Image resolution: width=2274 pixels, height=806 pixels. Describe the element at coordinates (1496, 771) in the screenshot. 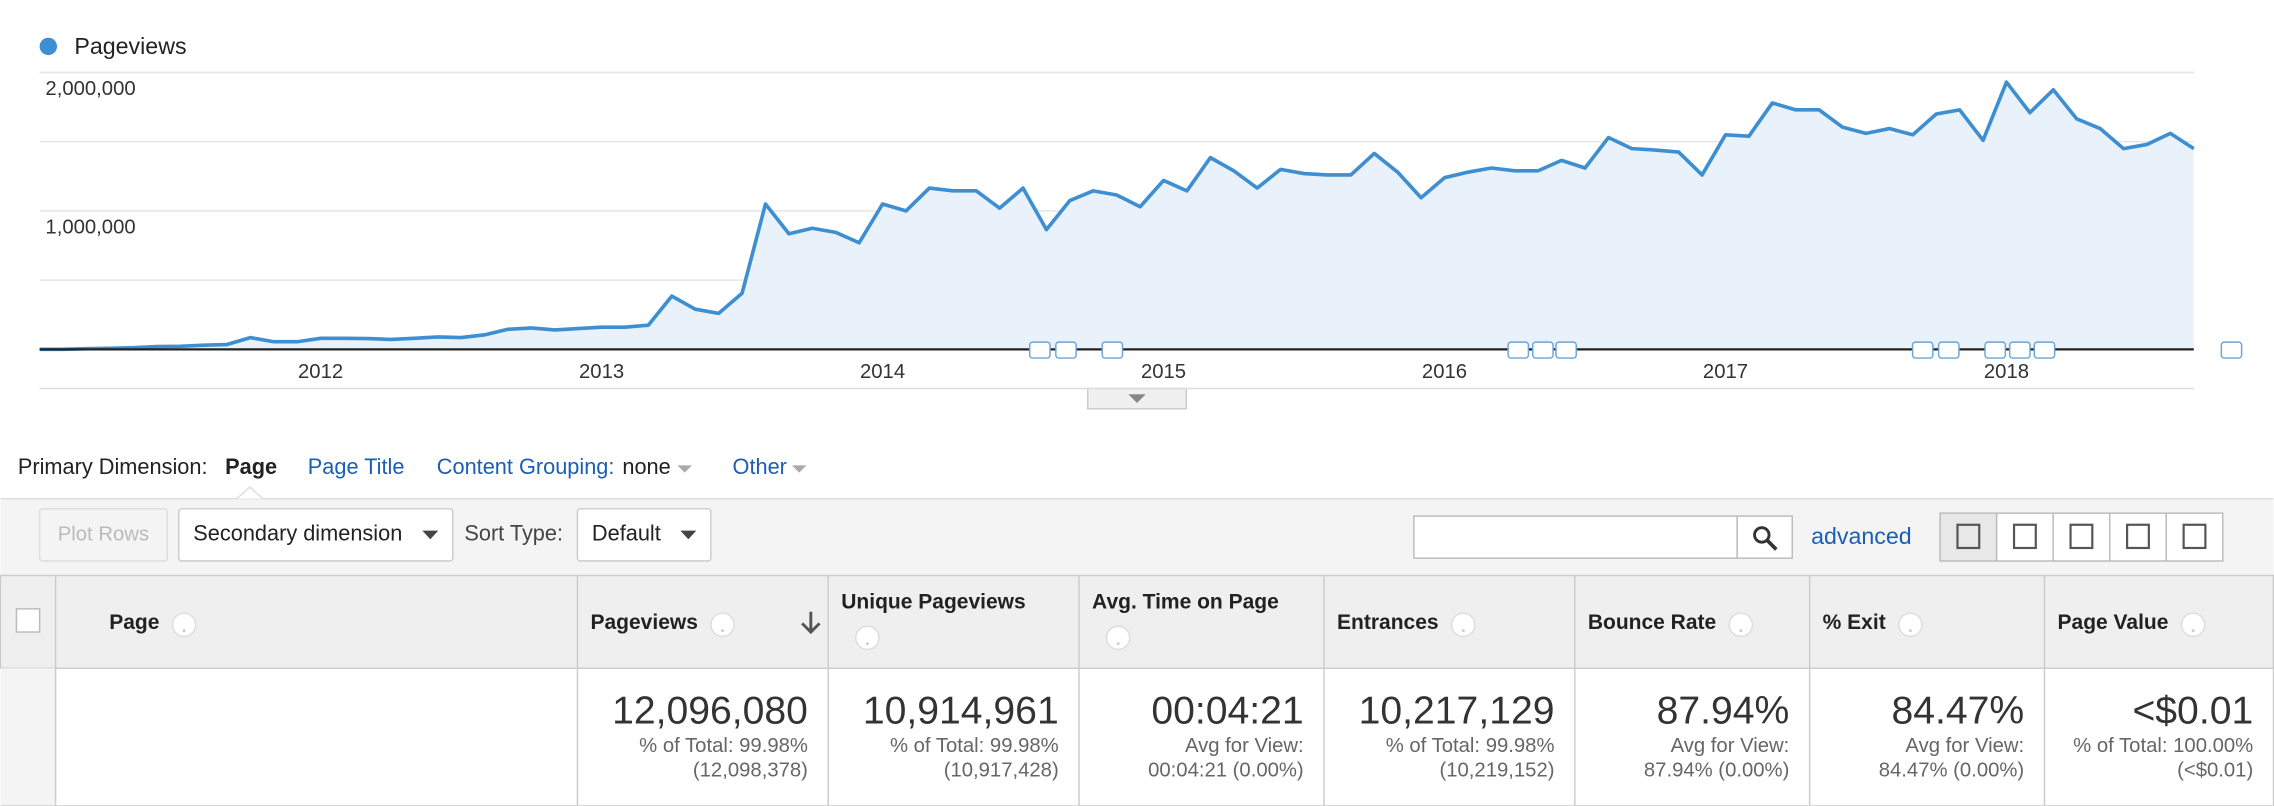

I see `total-sub: (10,219,152)` at that location.